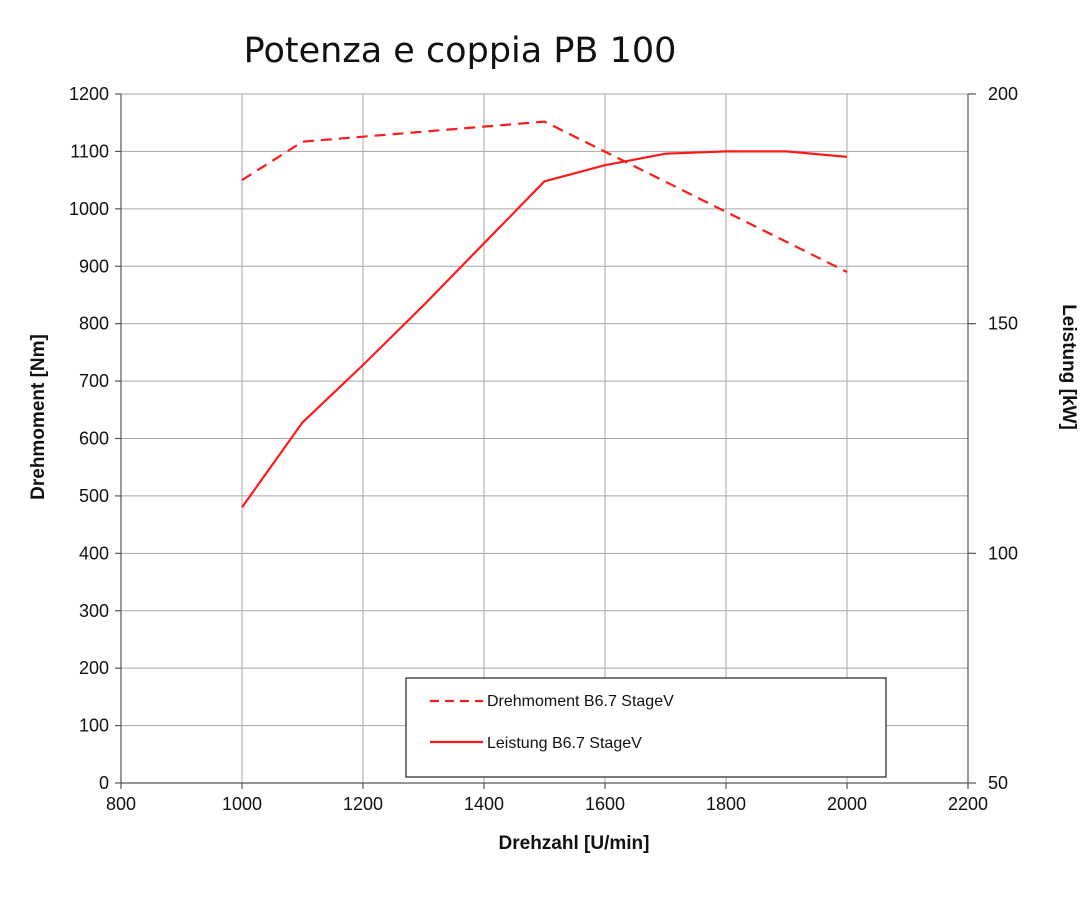 The width and height of the screenshot is (1080, 899). I want to click on y-tick-label: 600, so click(94, 439).